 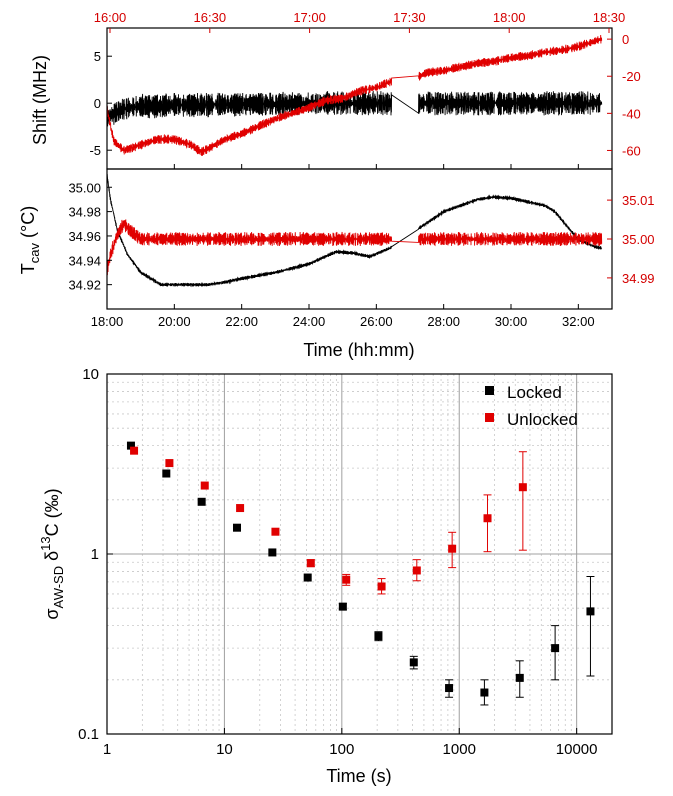 I want to click on top-tick-label-5: 18:30, so click(x=609, y=17).